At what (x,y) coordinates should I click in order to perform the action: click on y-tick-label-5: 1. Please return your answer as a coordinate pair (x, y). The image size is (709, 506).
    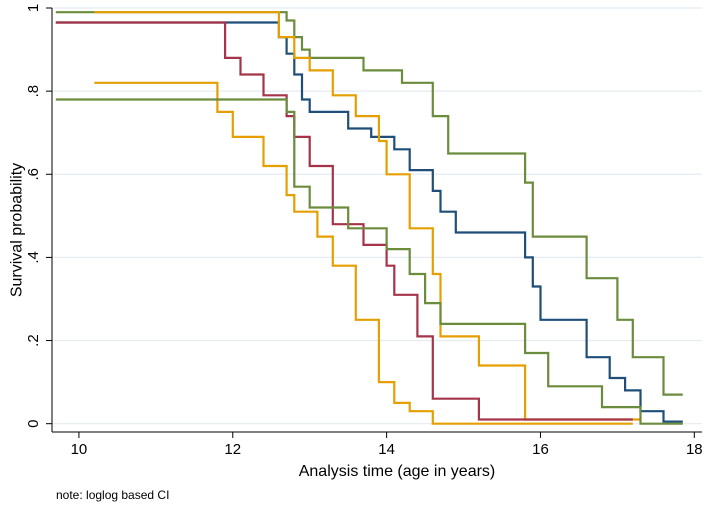
    Looking at the image, I should click on (33, 8).